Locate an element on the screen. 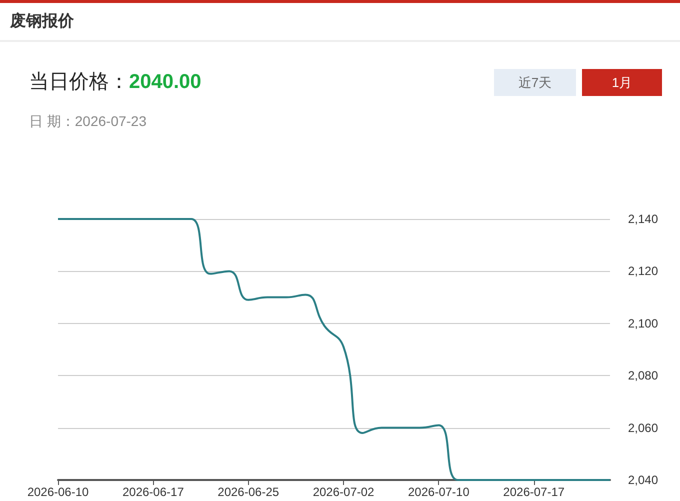 Image resolution: width=680 pixels, height=501 pixels. chart-title: 废钢报价 is located at coordinates (340, 22).